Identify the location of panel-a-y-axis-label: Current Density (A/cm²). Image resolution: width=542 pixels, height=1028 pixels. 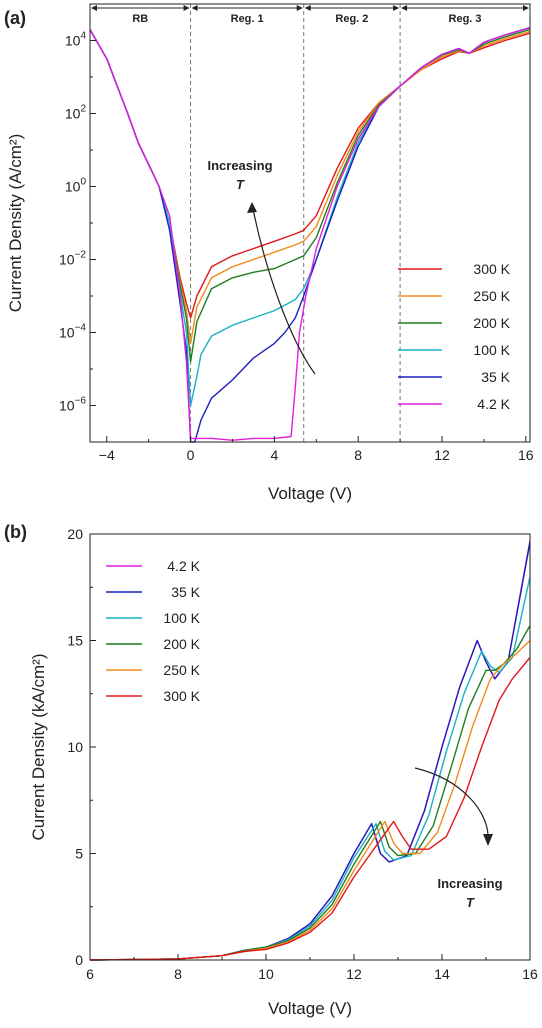
(15, 223).